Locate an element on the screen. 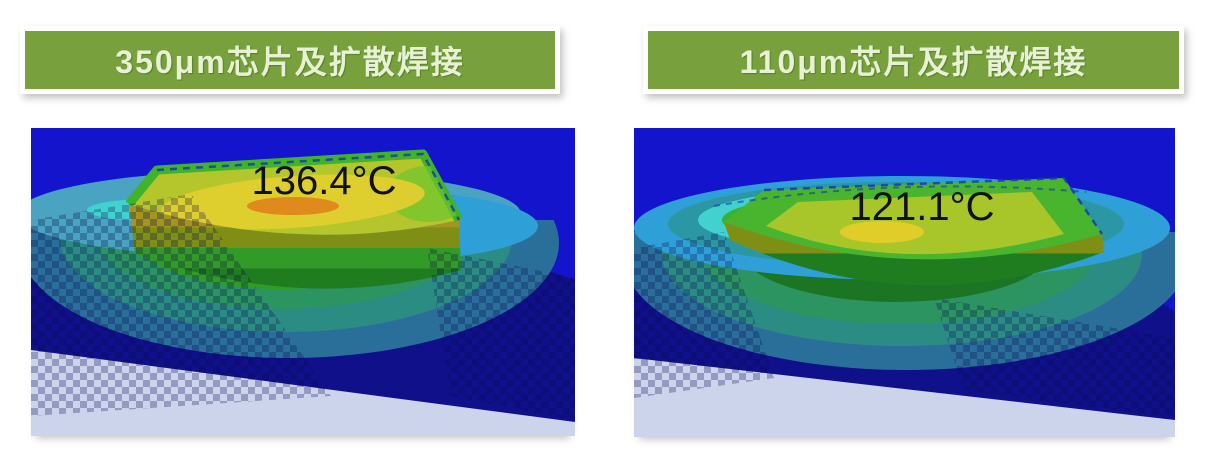 Image resolution: width=1205 pixels, height=464 pixels. mesh-rim-dashes is located at coordinates (900, 196).